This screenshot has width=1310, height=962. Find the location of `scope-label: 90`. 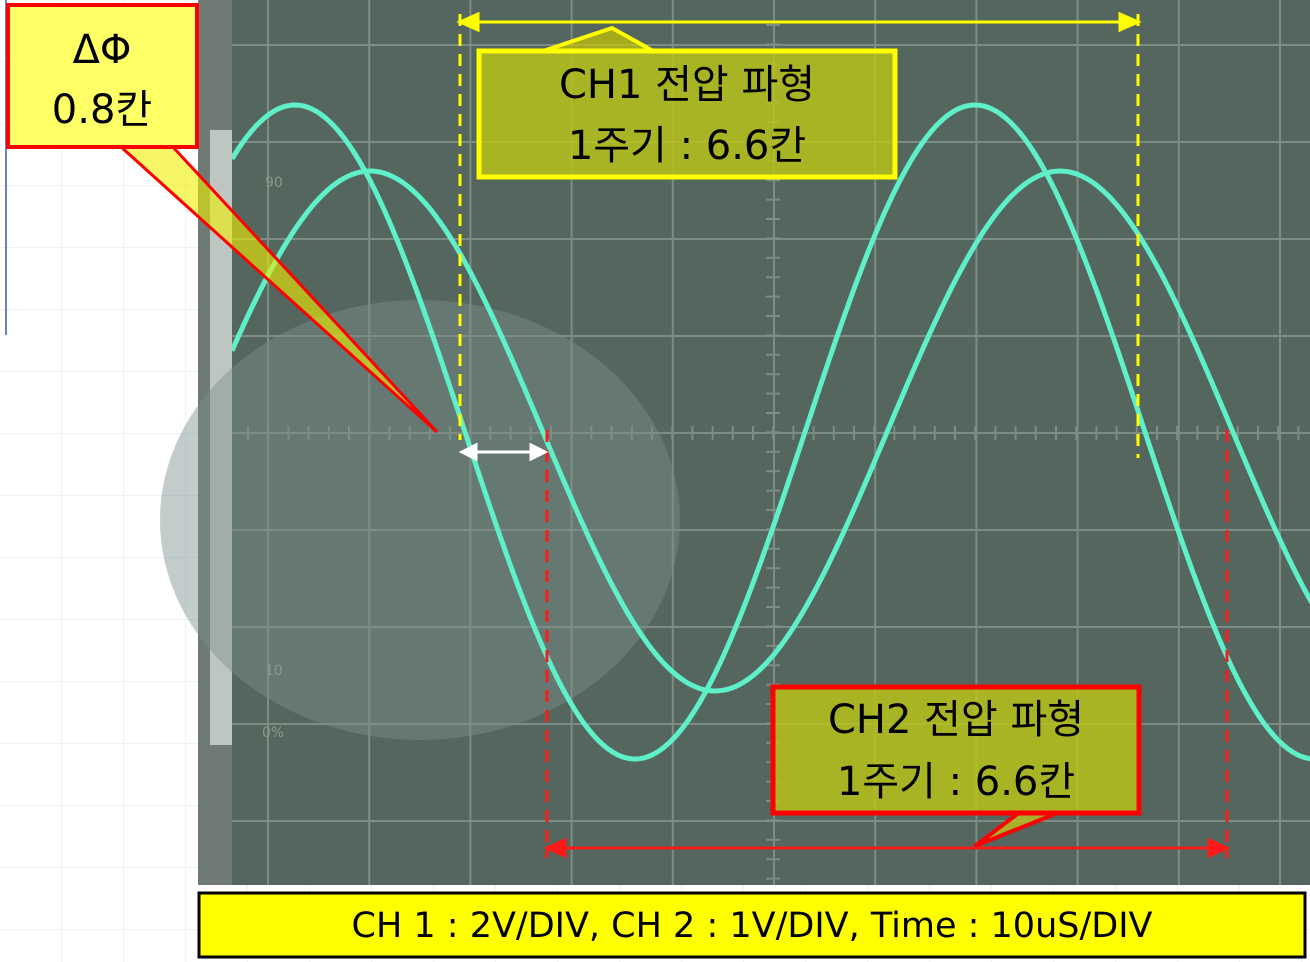

scope-label: 90 is located at coordinates (274, 183).